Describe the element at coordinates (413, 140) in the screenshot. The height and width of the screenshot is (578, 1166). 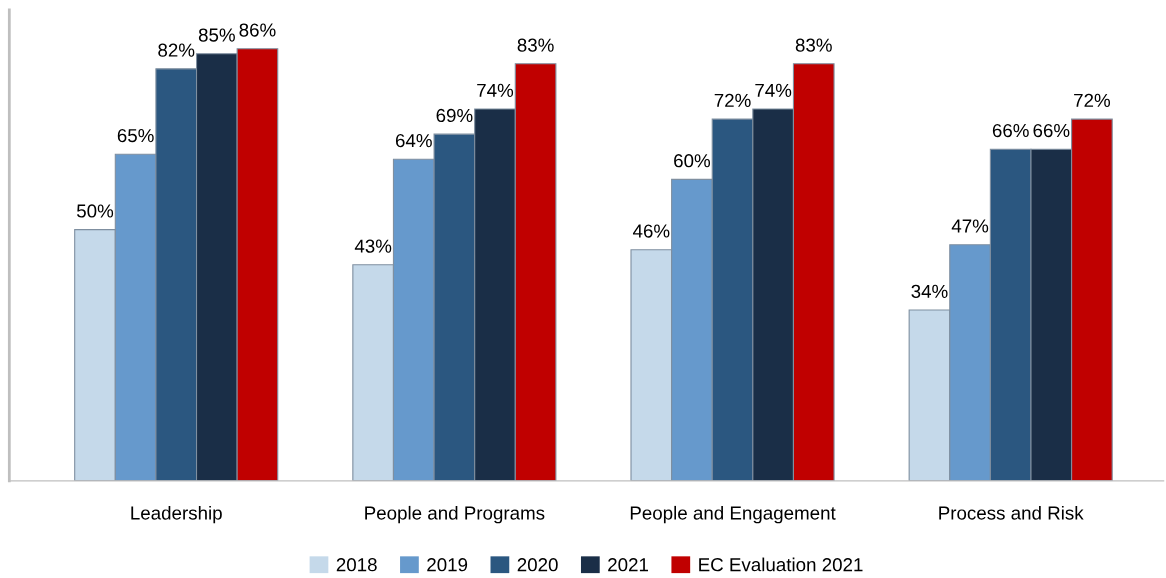
I see `data-label: 64%` at that location.